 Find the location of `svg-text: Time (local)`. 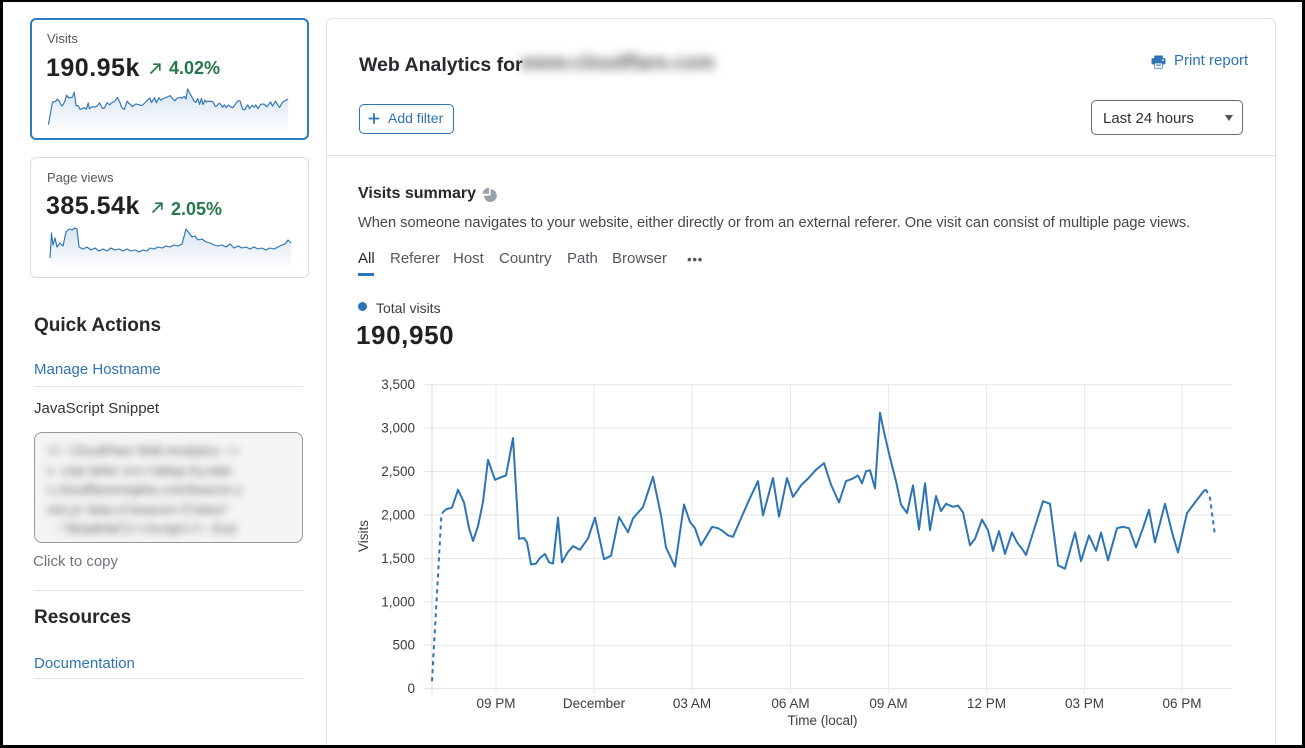

svg-text: Time (local) is located at coordinates (822, 720).